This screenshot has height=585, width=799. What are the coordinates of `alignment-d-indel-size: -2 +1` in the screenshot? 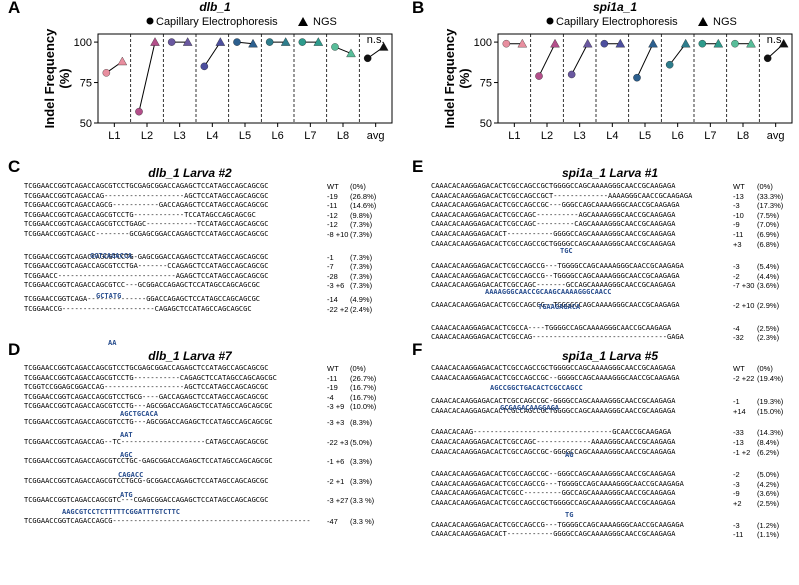 It's located at (336, 481).